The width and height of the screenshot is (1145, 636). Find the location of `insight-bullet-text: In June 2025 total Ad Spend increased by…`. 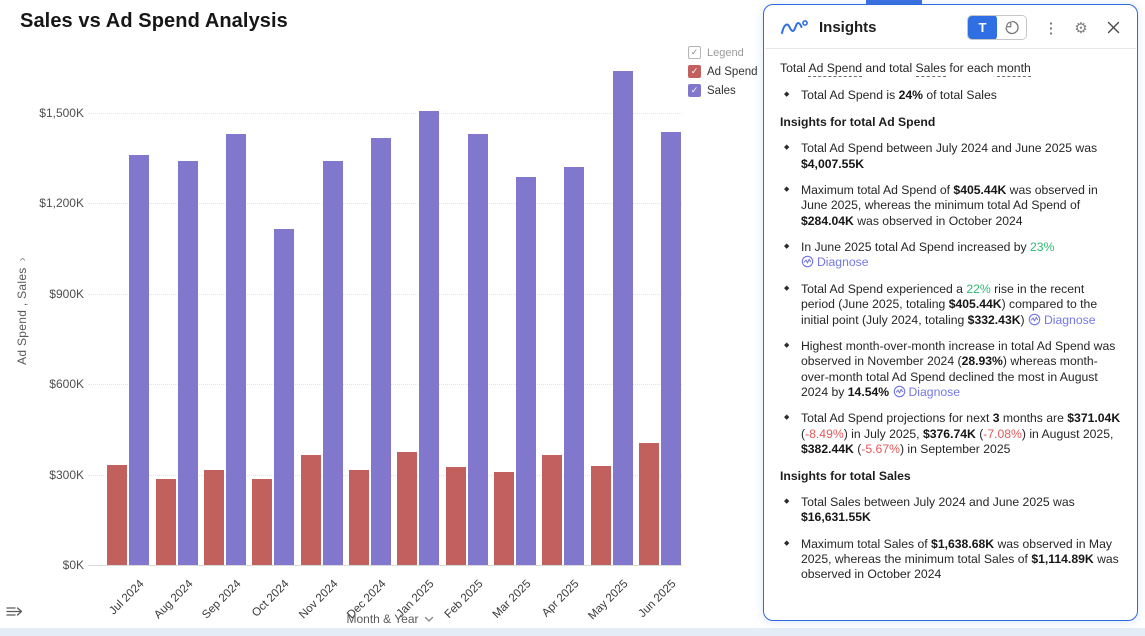

insight-bullet-text: In June 2025 total Ad Spend increased by… is located at coordinates (928, 255).